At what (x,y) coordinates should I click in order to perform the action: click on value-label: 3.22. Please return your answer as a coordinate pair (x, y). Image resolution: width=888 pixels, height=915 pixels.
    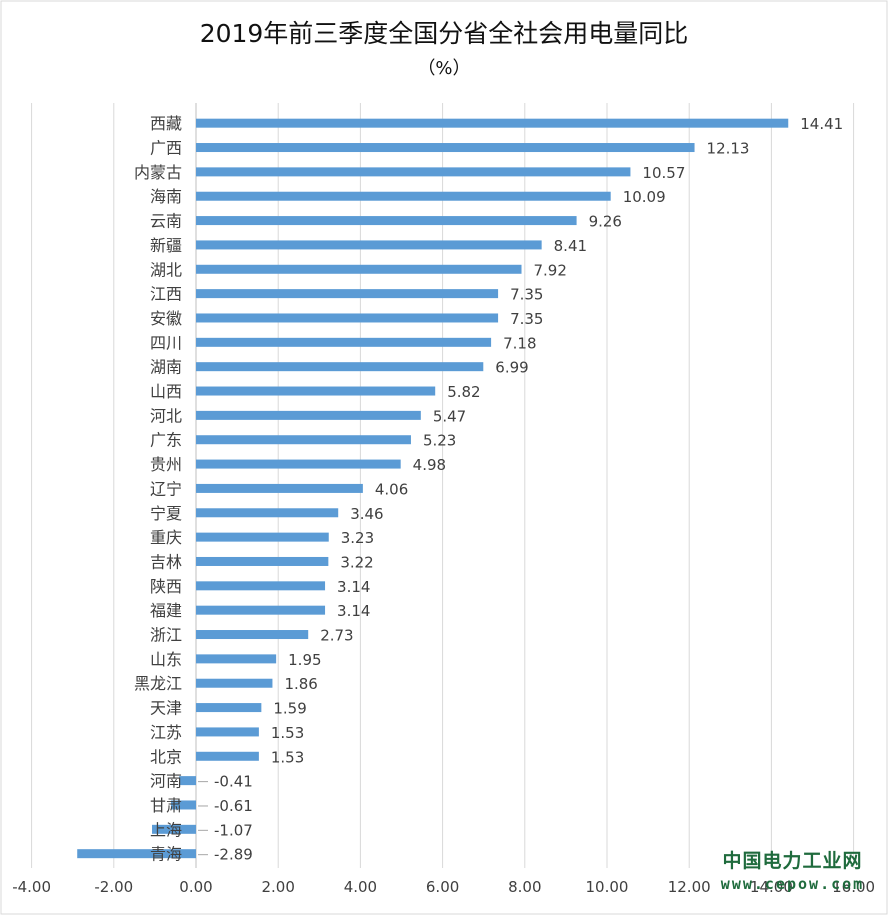
    Looking at the image, I should click on (356, 562).